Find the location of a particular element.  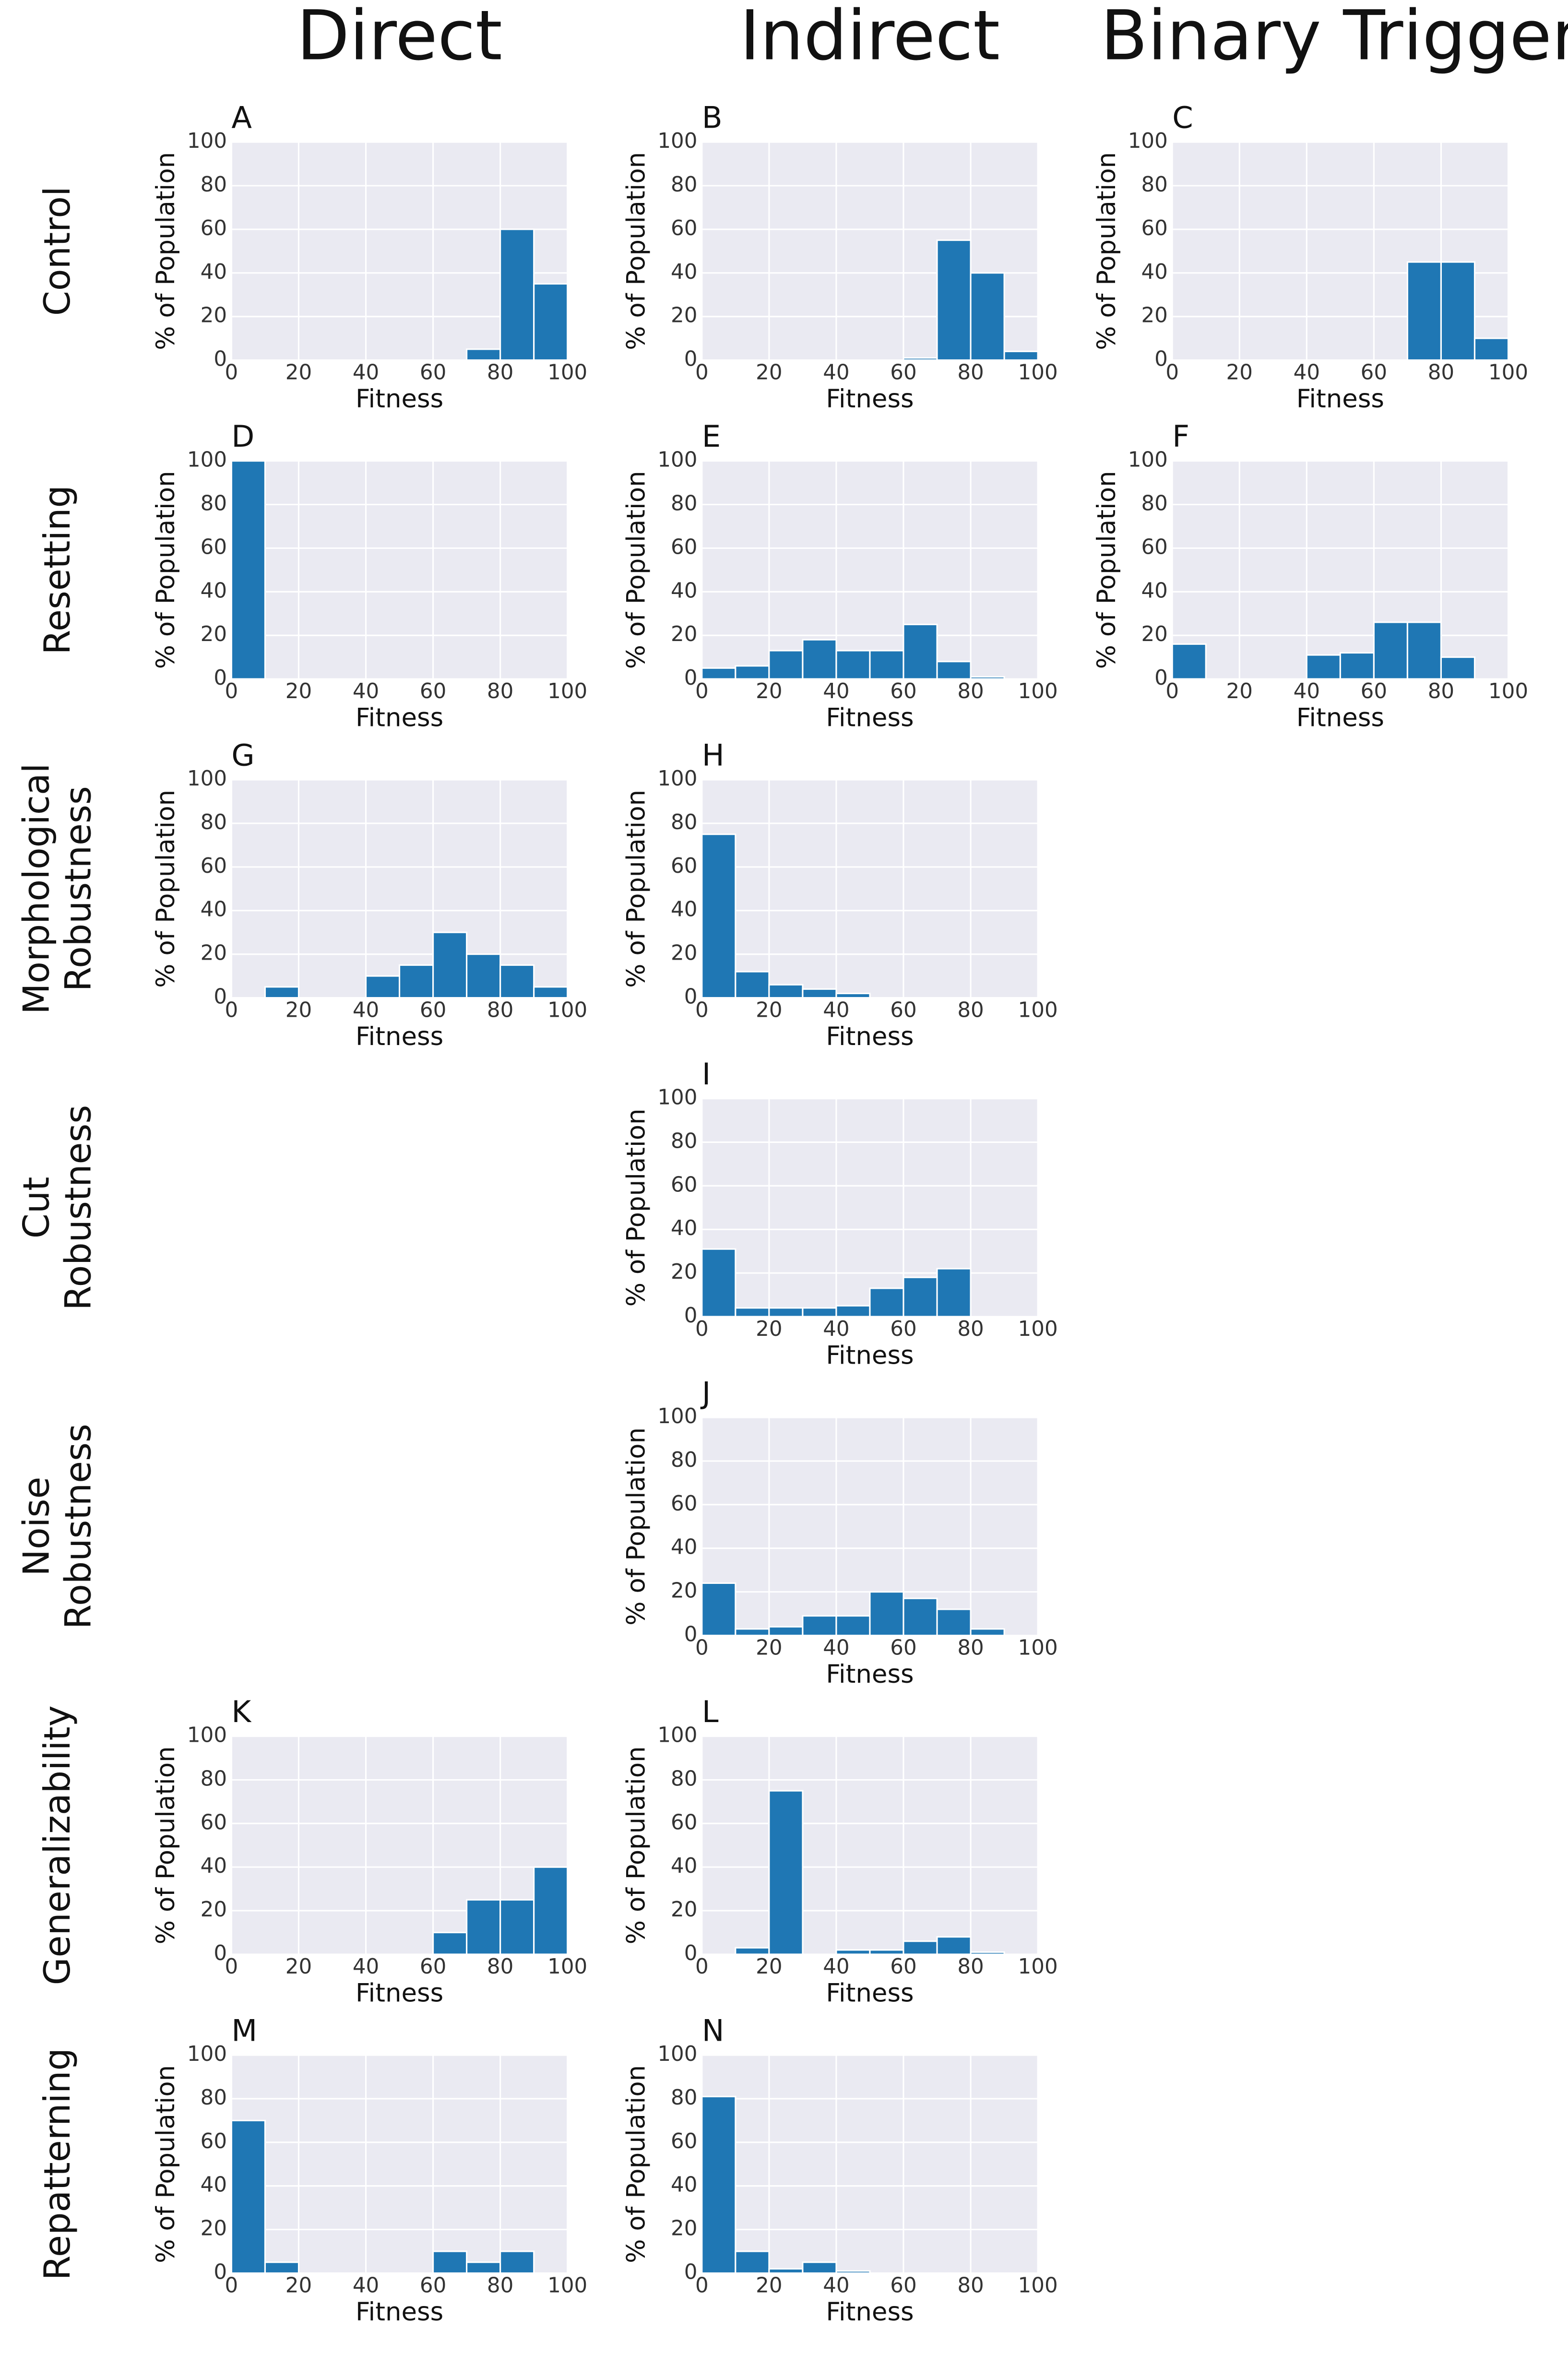

column-header: Indirect is located at coordinates (870, 38).